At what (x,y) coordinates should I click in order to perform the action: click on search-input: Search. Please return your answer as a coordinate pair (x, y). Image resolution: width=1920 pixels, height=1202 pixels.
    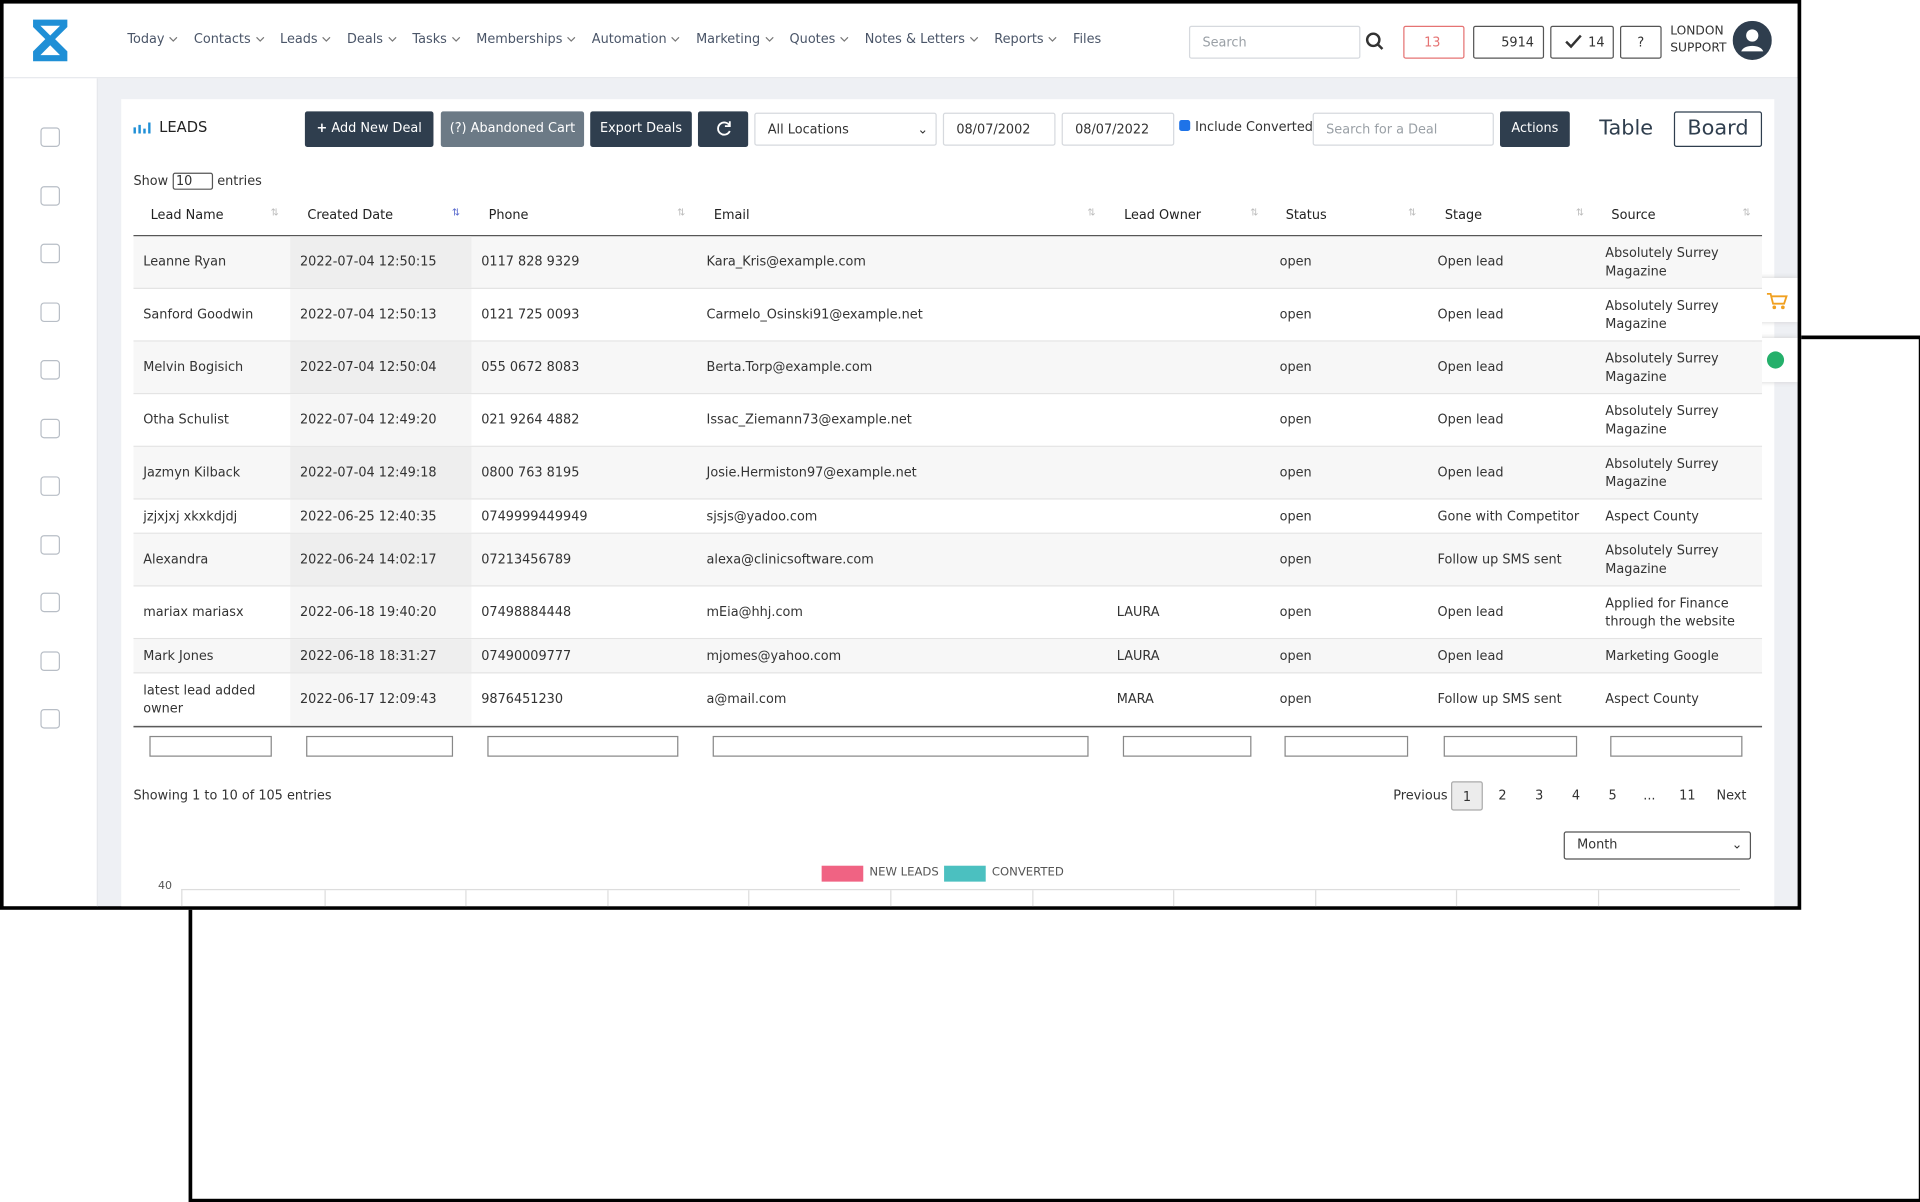
    Looking at the image, I should click on (1274, 42).